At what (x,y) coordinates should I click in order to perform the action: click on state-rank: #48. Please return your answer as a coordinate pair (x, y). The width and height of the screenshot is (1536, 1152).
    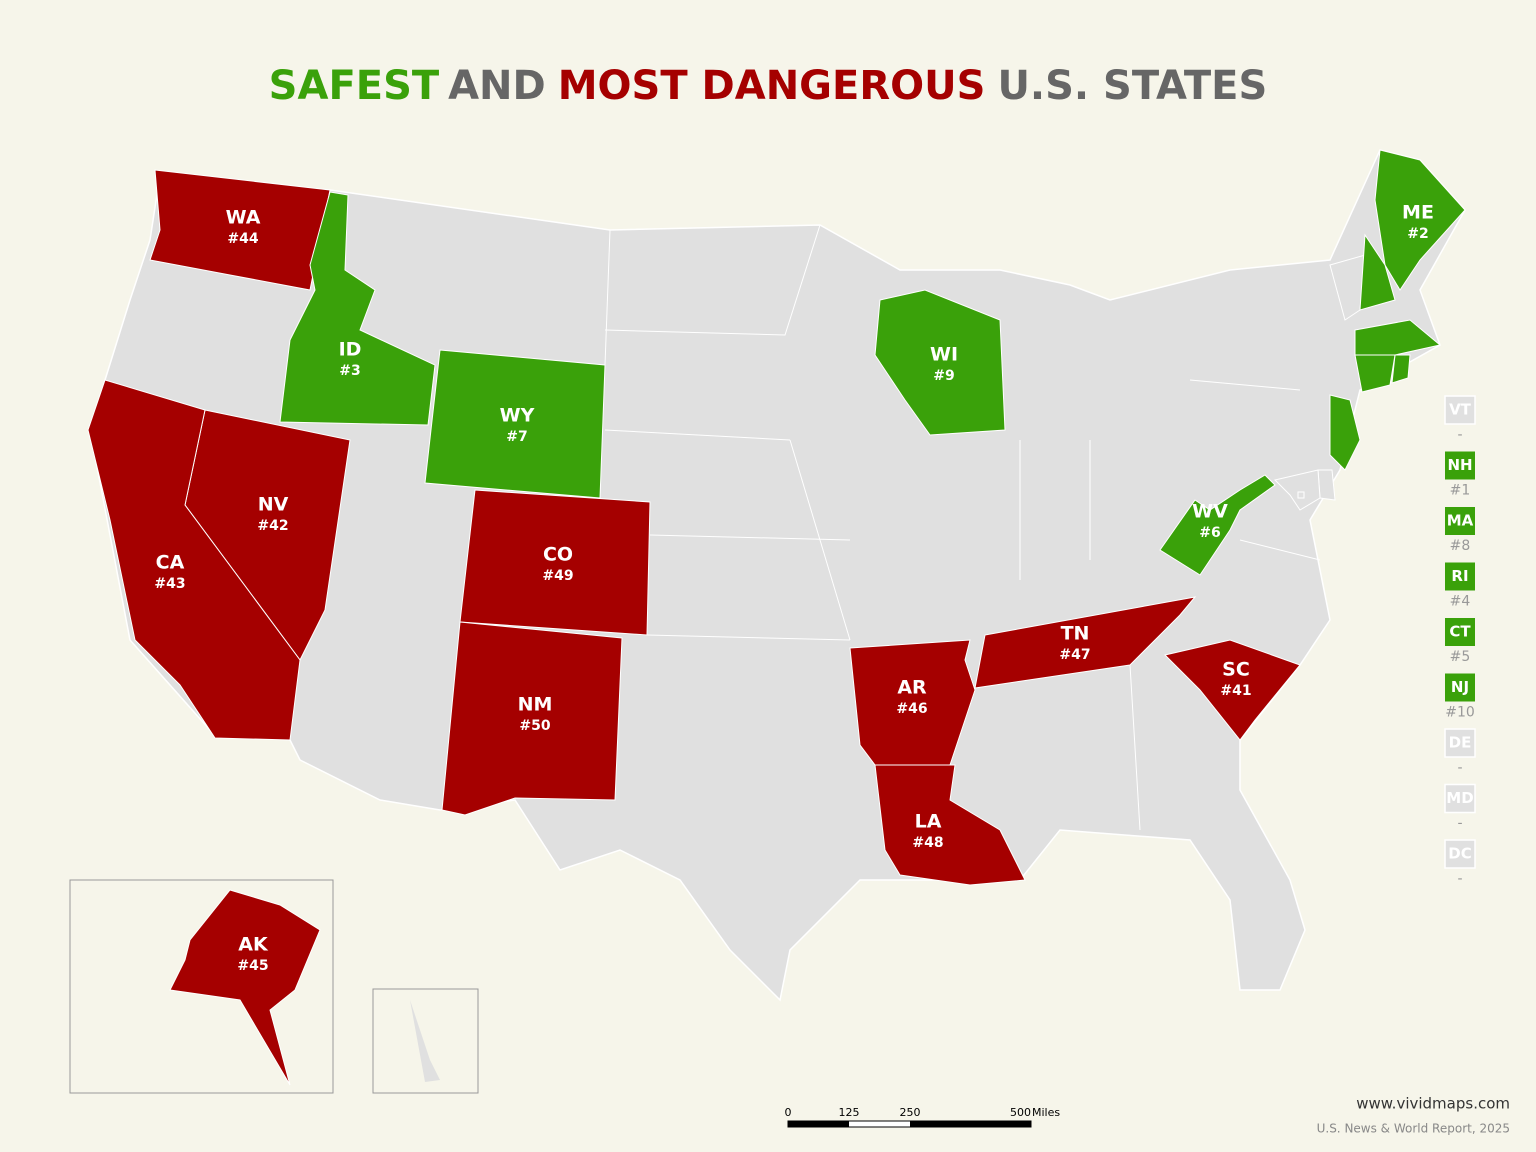
    Looking at the image, I should click on (927, 843).